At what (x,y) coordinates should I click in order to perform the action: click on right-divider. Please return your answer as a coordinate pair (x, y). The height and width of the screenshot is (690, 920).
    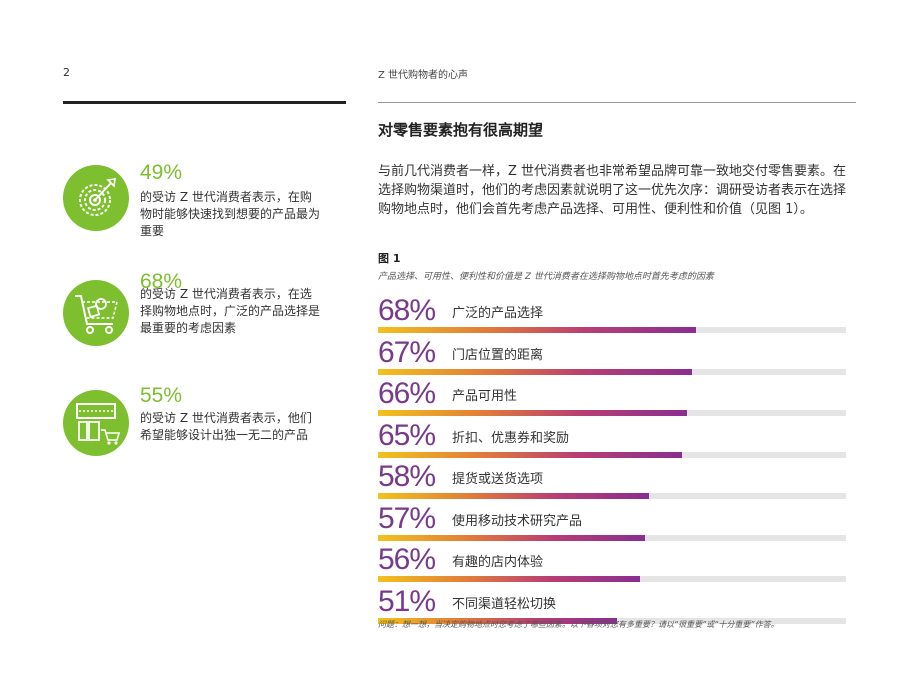
    Looking at the image, I should click on (617, 102).